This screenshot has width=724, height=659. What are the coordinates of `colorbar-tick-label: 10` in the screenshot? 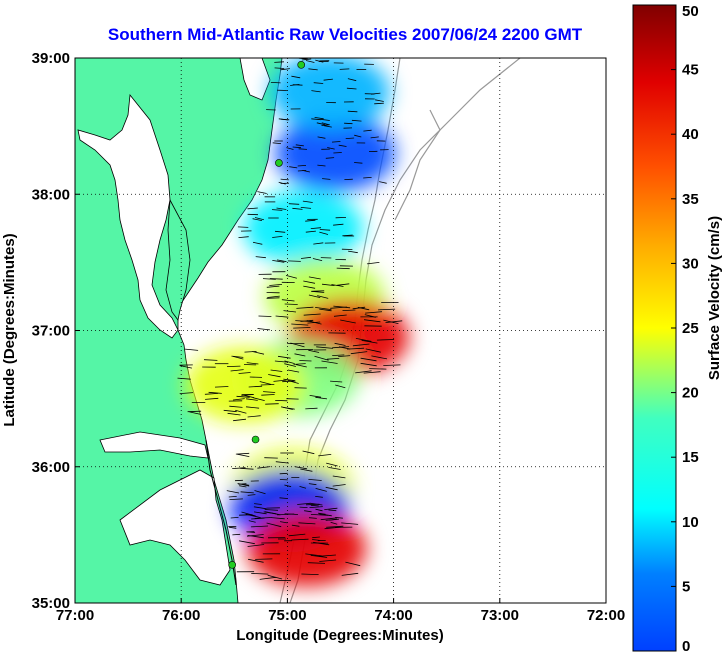 It's located at (690, 522).